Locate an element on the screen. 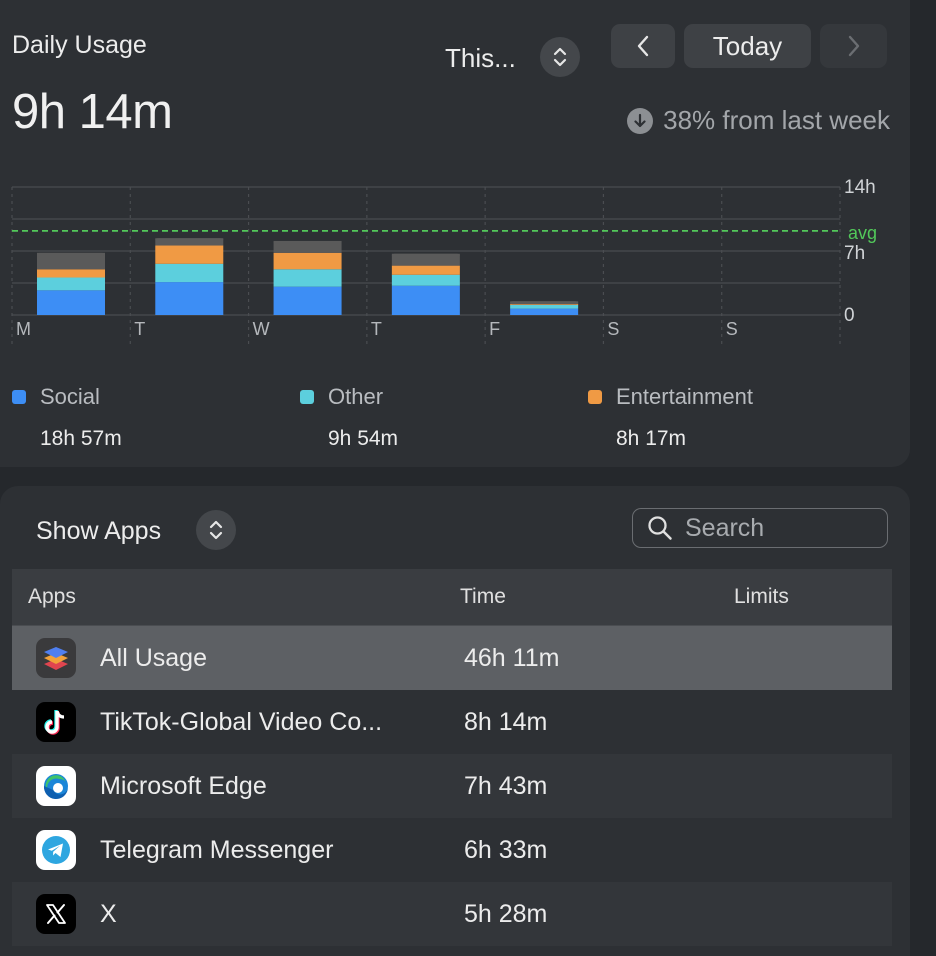 This screenshot has height=956, width=936. table-header: Apps Time Limits is located at coordinates (452, 597).